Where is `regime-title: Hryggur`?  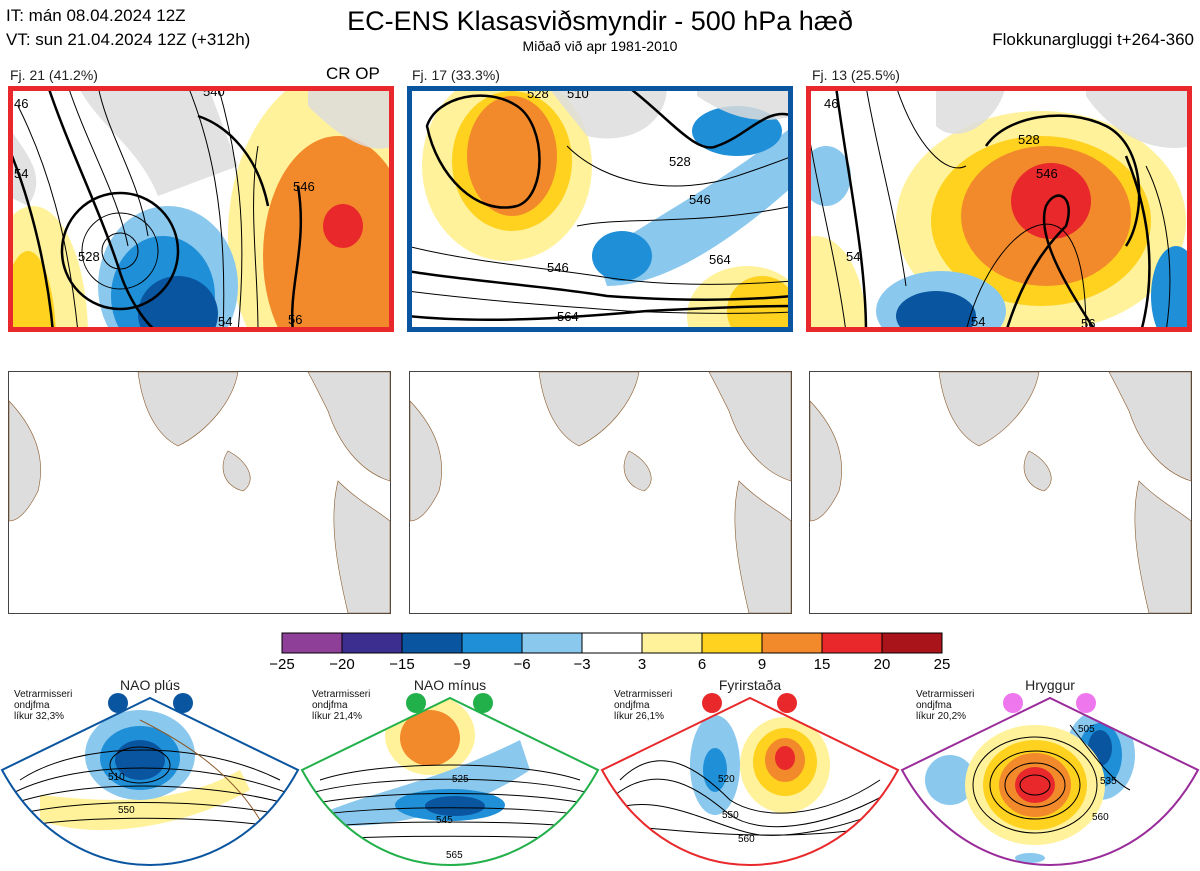
regime-title: Hryggur is located at coordinates (1050, 685).